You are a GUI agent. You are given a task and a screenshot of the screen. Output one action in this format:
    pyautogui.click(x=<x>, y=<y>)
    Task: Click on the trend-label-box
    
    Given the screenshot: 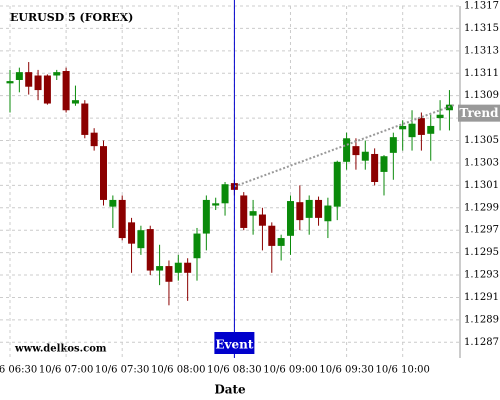 What is the action you would take?
    pyautogui.click(x=479, y=113)
    